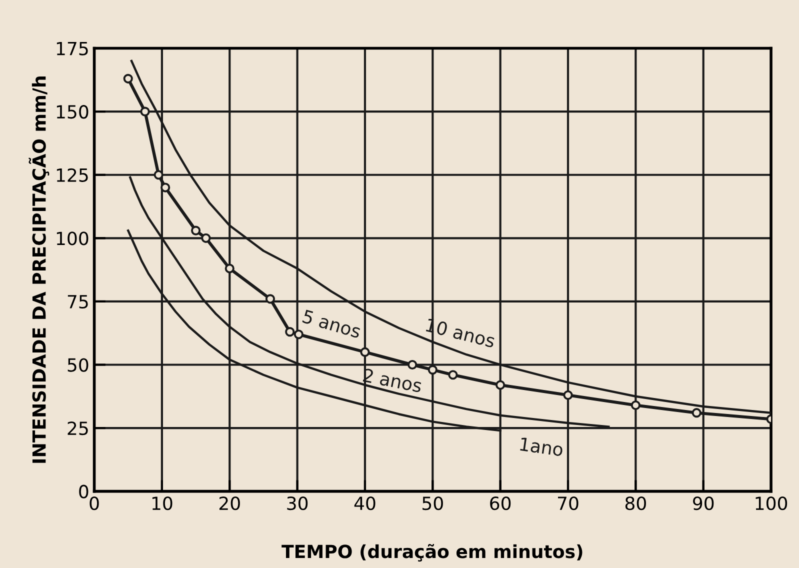 This screenshot has width=799, height=568. What do you see at coordinates (94, 503) in the screenshot?
I see `x-tick-label: 0` at bounding box center [94, 503].